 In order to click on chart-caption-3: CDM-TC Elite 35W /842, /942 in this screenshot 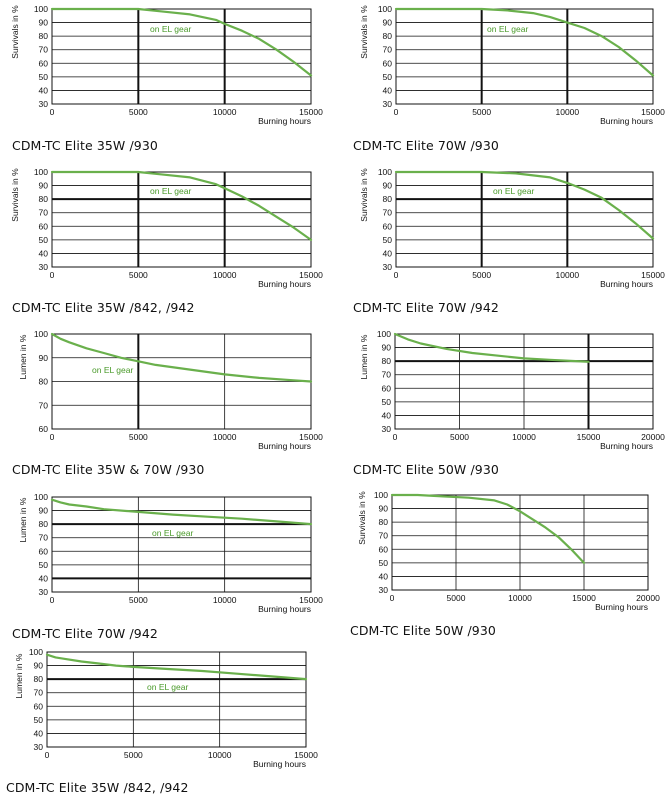, I will do `click(103, 307)`.